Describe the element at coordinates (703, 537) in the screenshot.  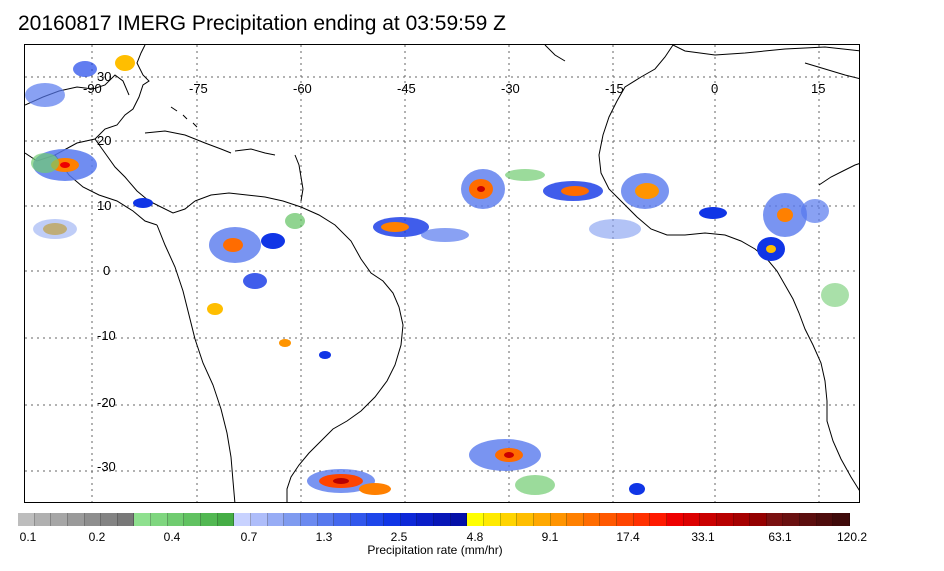
I see `colorbar-tick-label: 33.1` at that location.